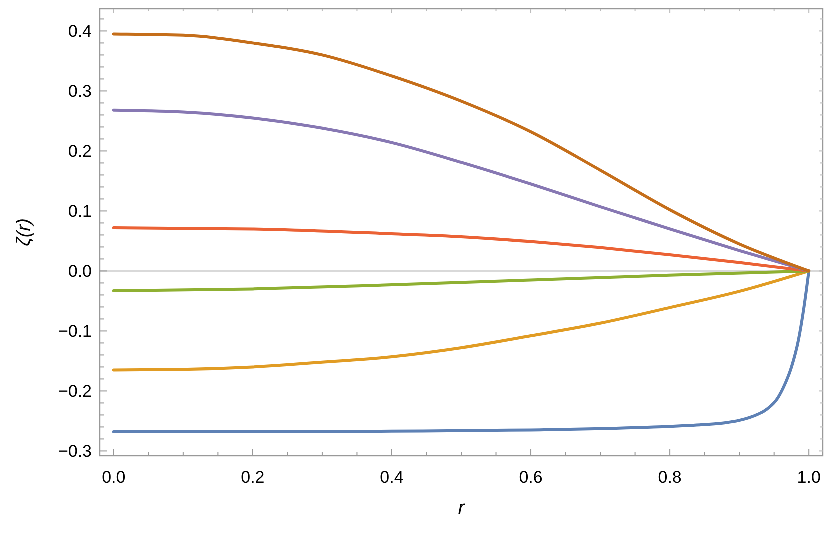  I want to click on y-tick-label: −0.1, so click(75, 332).